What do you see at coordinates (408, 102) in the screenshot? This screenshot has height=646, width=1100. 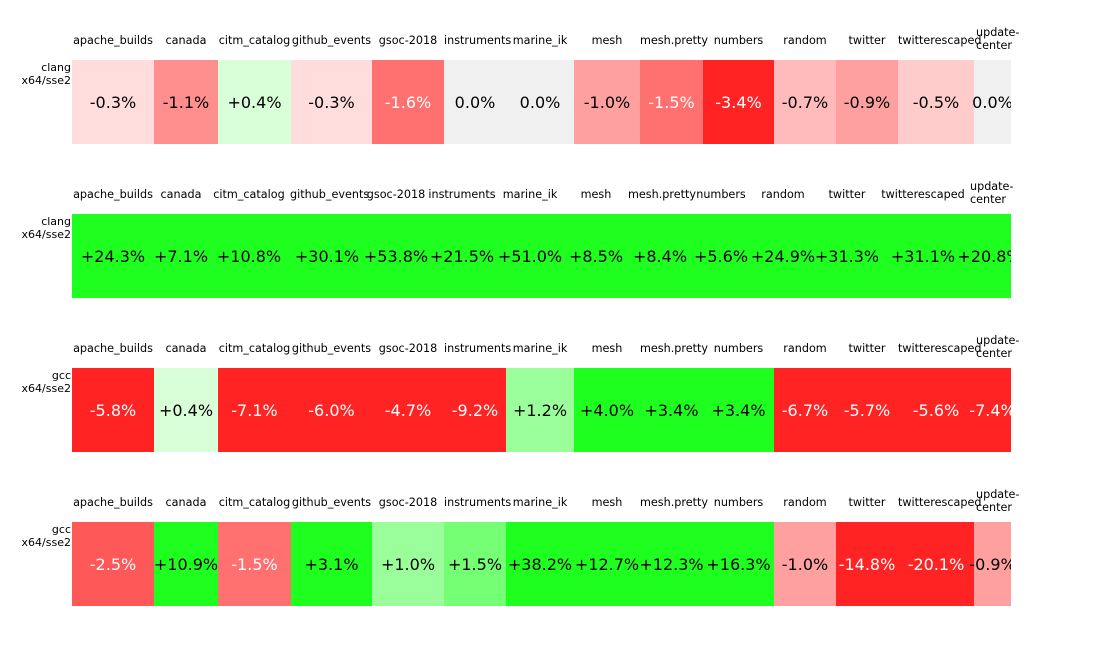 I see `cell-value-label: -1.6%` at bounding box center [408, 102].